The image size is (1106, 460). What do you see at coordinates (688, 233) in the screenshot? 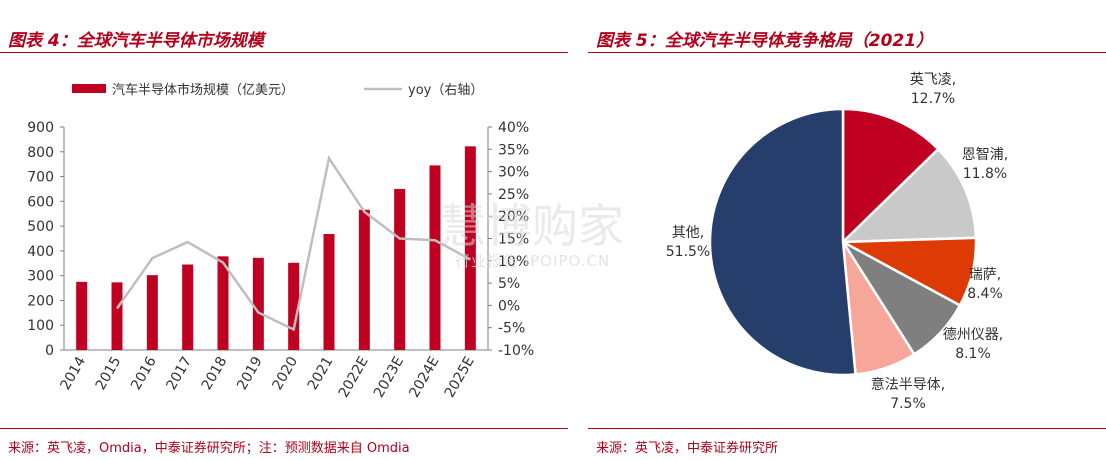
I see `slice-name-label: 其他,` at bounding box center [688, 233].